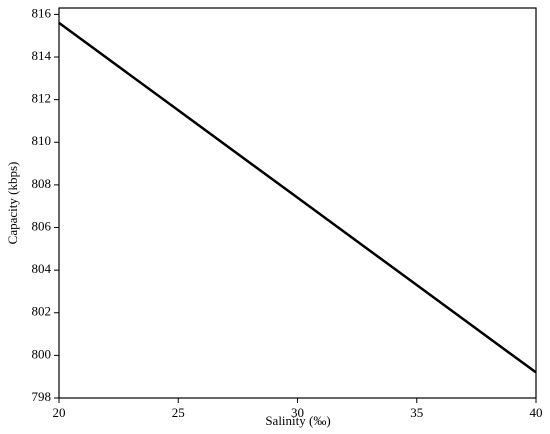 The height and width of the screenshot is (434, 550). What do you see at coordinates (42, 311) in the screenshot?
I see `y-tick-label: 802` at bounding box center [42, 311].